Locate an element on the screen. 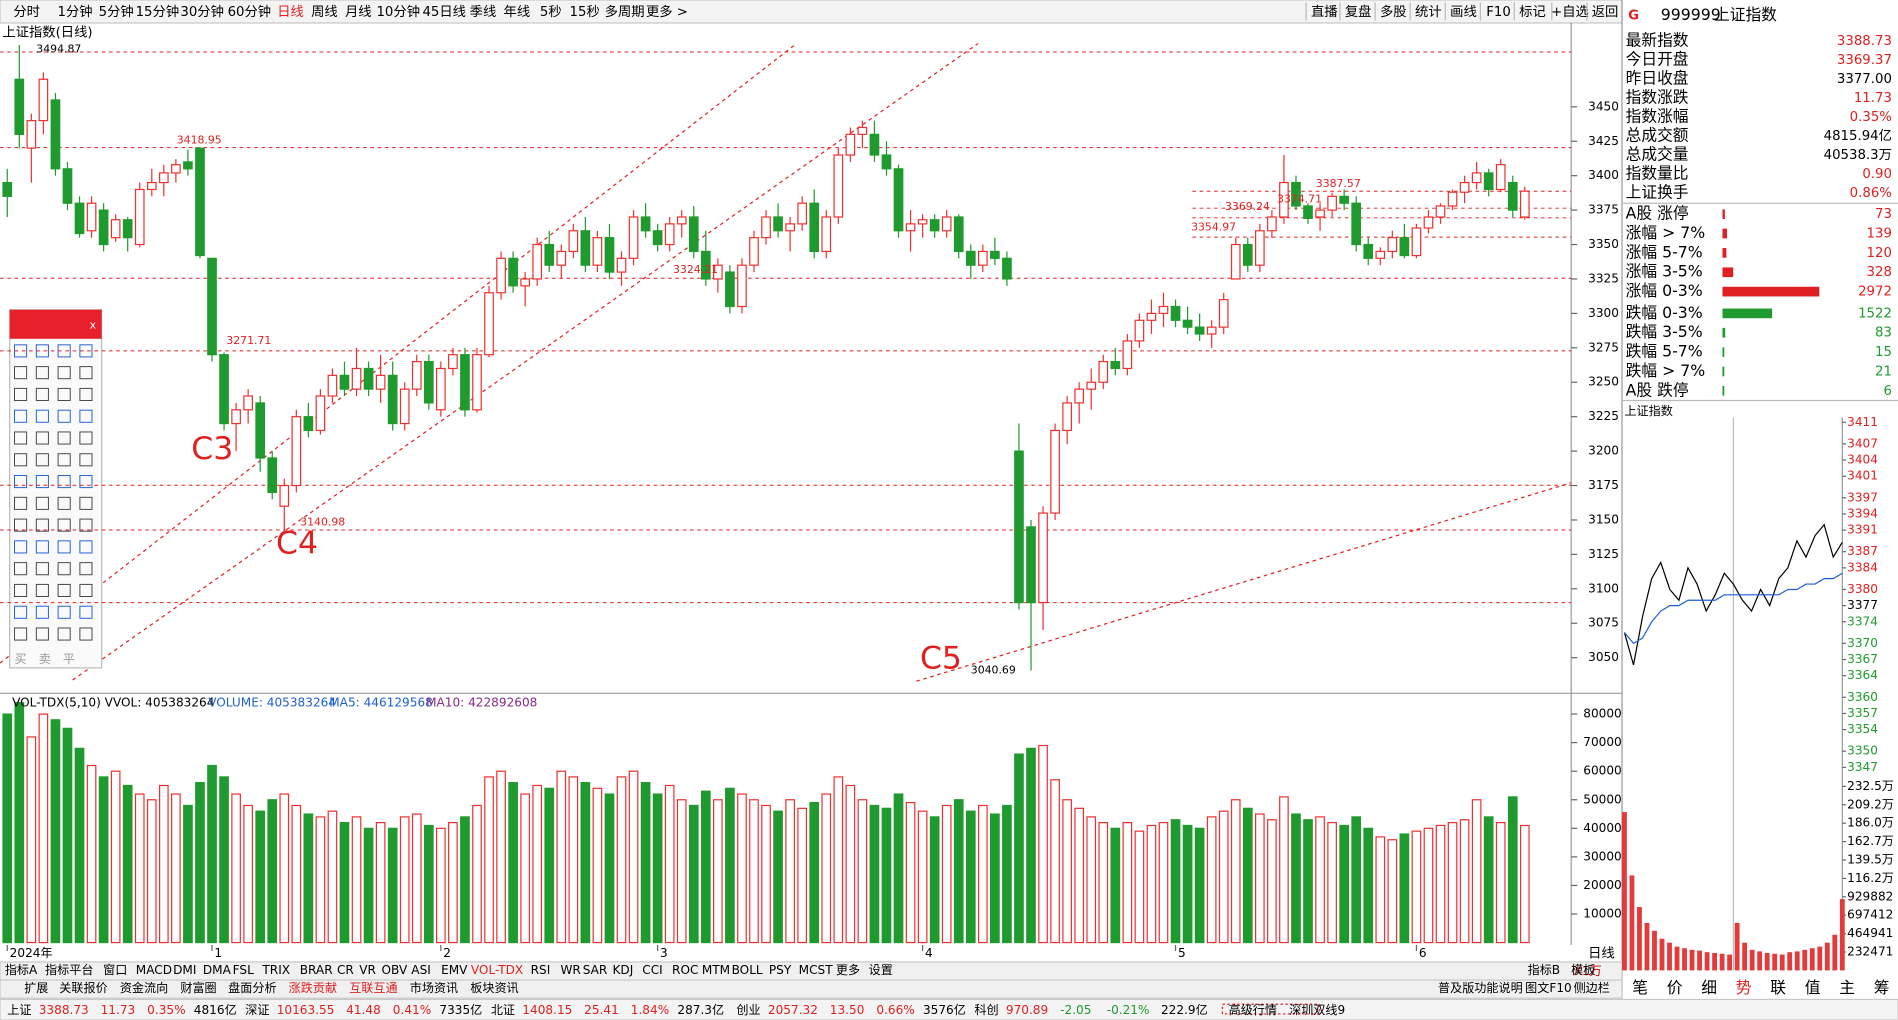 The height and width of the screenshot is (1020, 1898). info-link: 侧边栏 is located at coordinates (1592, 987).